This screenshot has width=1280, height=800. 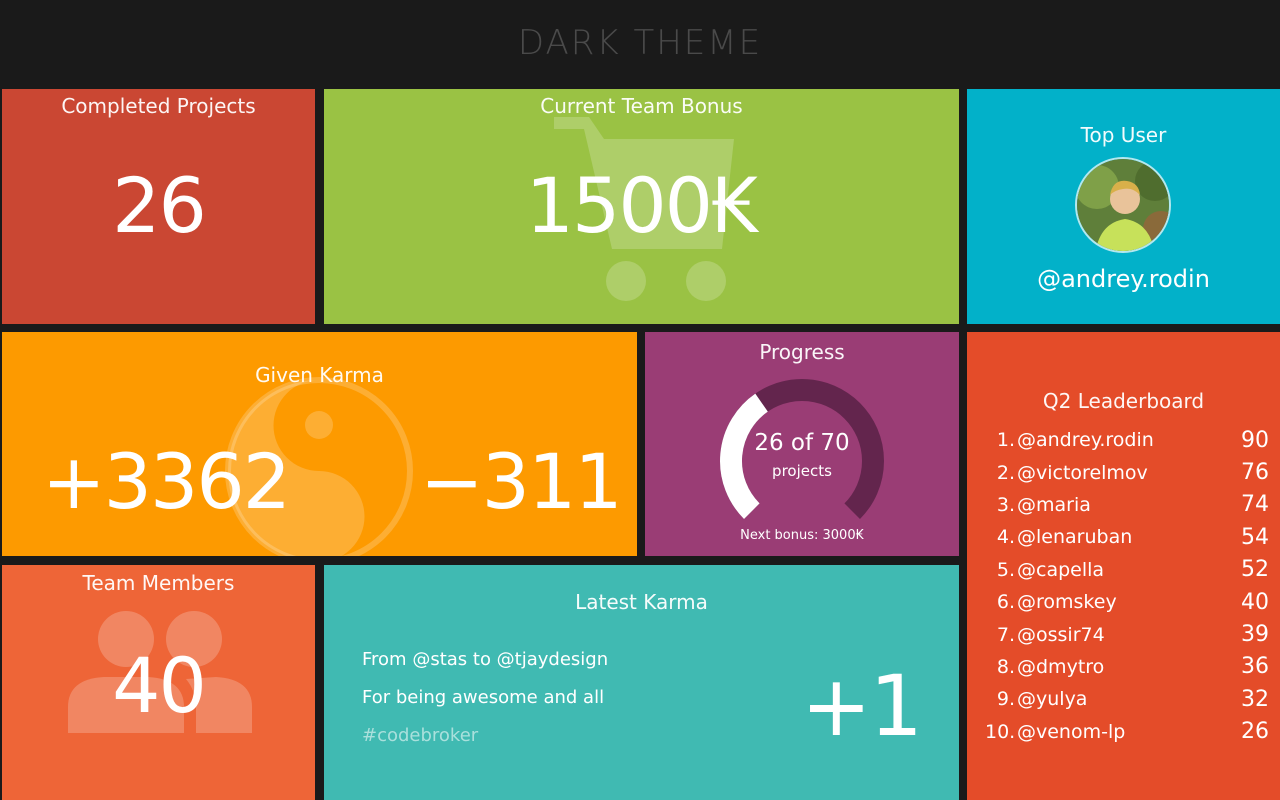 I want to click on team-bonus-value: 1500₭, so click(x=642, y=205).